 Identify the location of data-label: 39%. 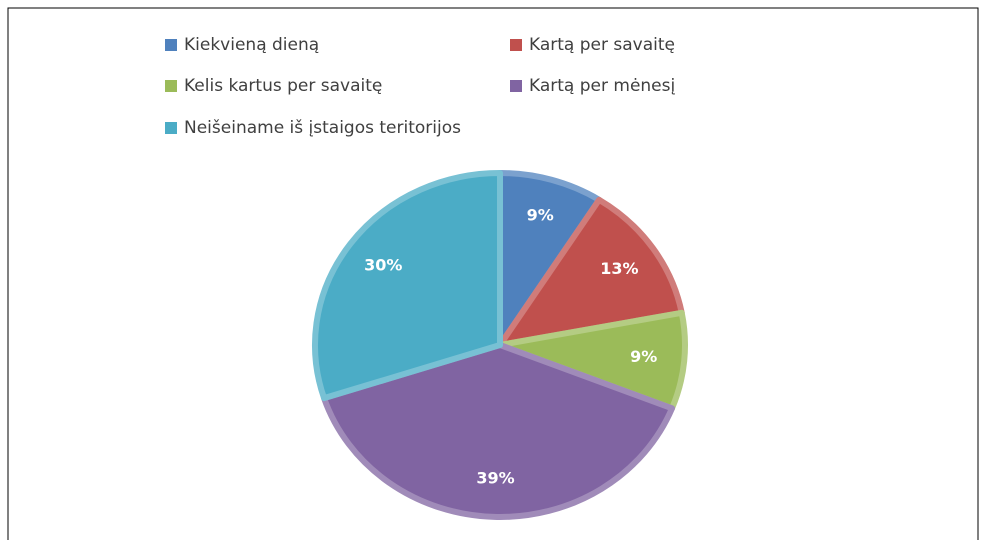
(495, 478).